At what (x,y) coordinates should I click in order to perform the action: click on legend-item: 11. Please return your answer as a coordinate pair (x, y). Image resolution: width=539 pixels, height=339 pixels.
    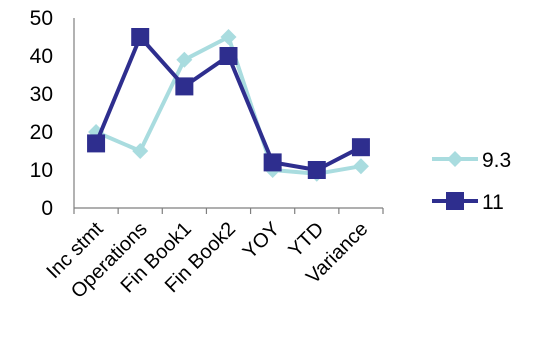
    Looking at the image, I should click on (468, 202).